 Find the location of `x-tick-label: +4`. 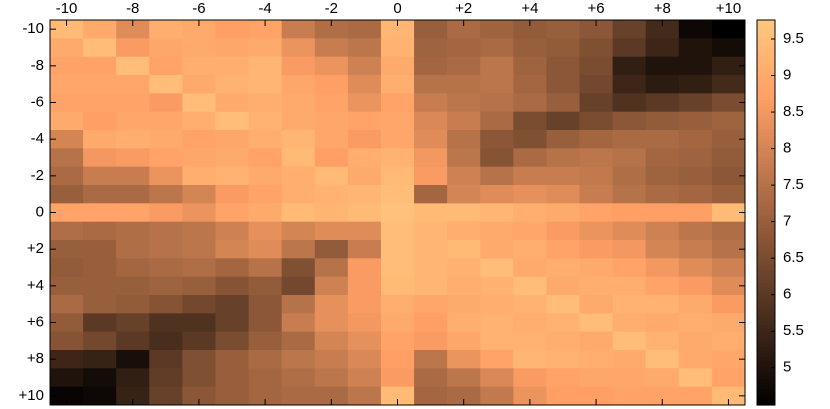

x-tick-label: +4 is located at coordinates (529, 8).